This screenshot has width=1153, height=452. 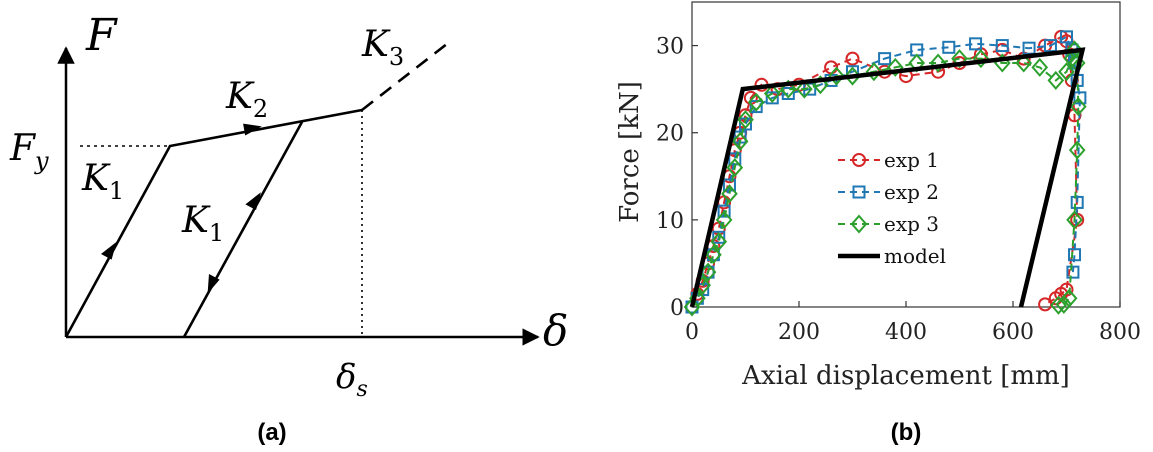 What do you see at coordinates (677, 308) in the screenshot?
I see `y-tick-label: 0` at bounding box center [677, 308].